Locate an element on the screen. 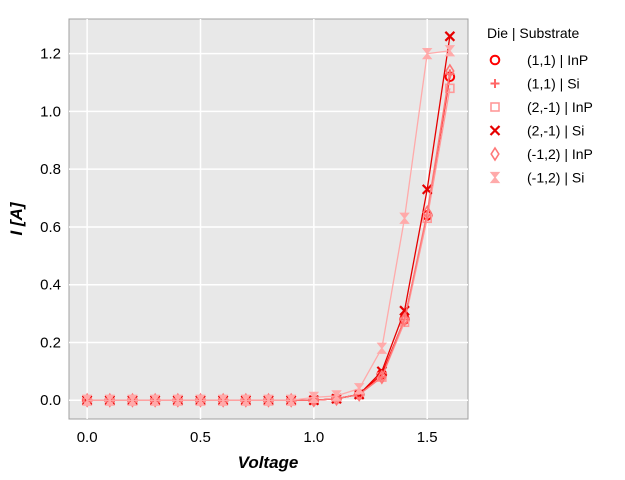  legend-label: (2,-1) | InP is located at coordinates (560, 107).